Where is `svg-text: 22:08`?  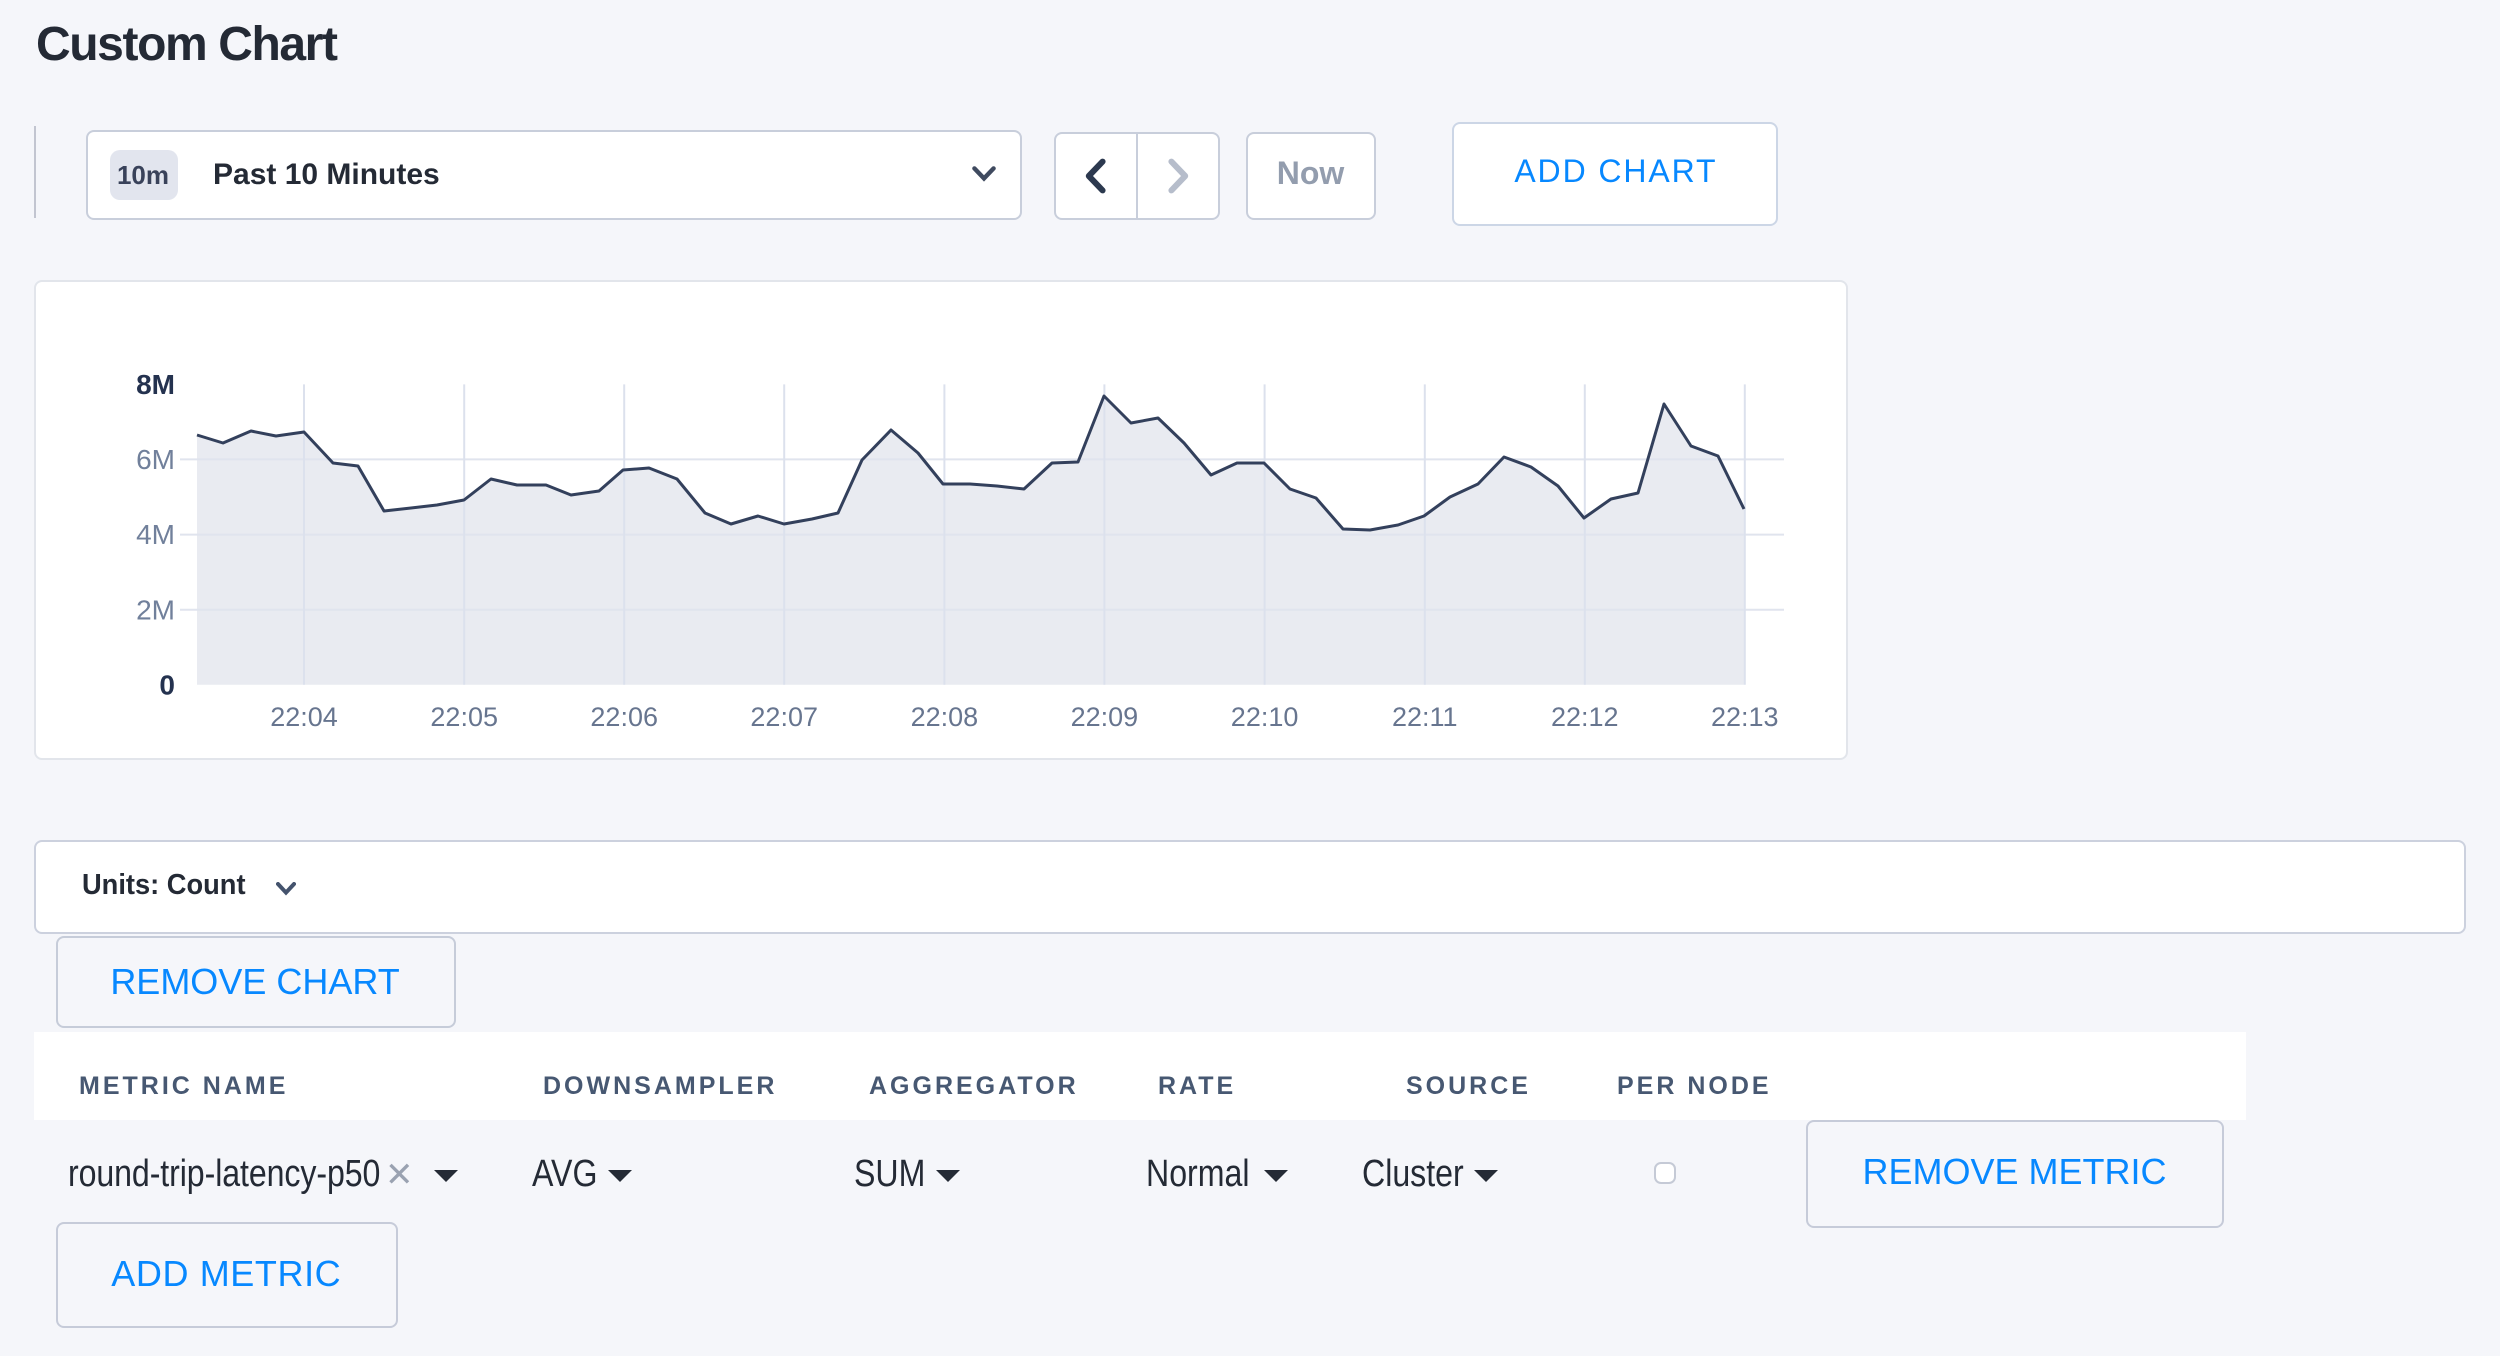
svg-text: 22:08 is located at coordinates (945, 717).